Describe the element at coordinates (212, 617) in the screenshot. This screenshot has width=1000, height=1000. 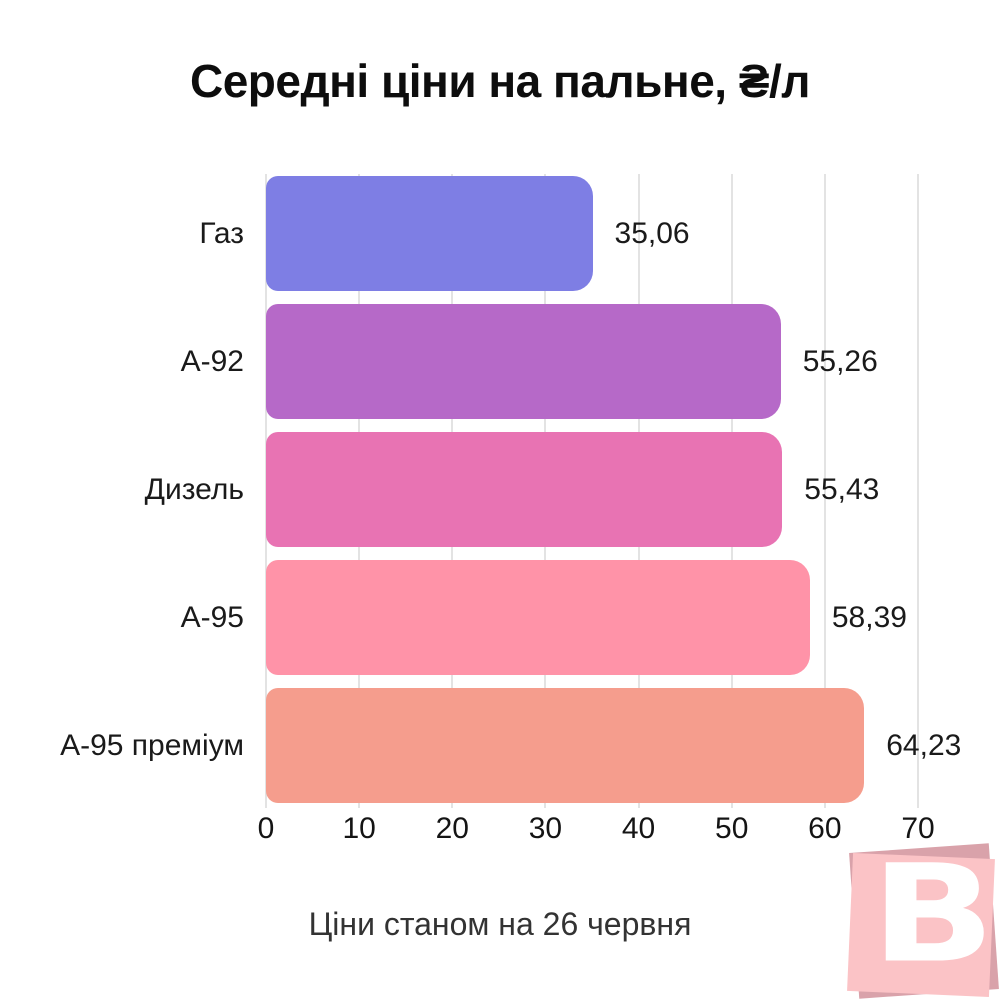
I see `category-label: А-95` at that location.